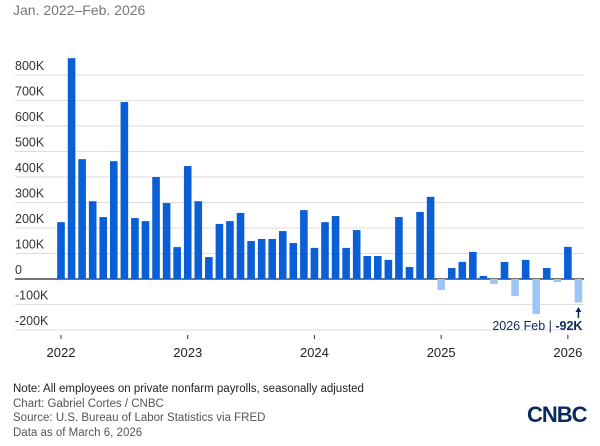 This screenshot has width=600, height=446. I want to click on y-tick-label: 300K, so click(30, 194).